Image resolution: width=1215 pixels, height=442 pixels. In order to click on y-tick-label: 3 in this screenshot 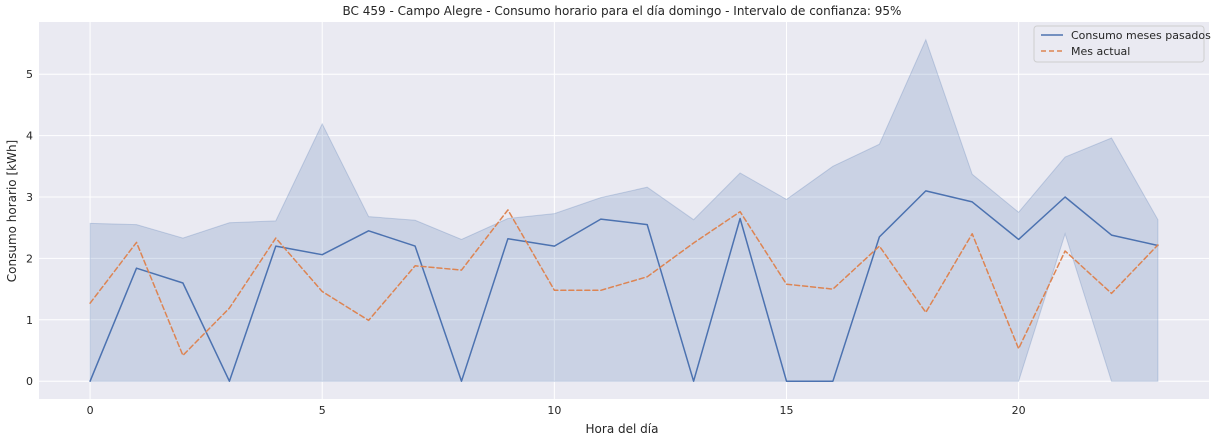, I will do `click(29, 197)`.